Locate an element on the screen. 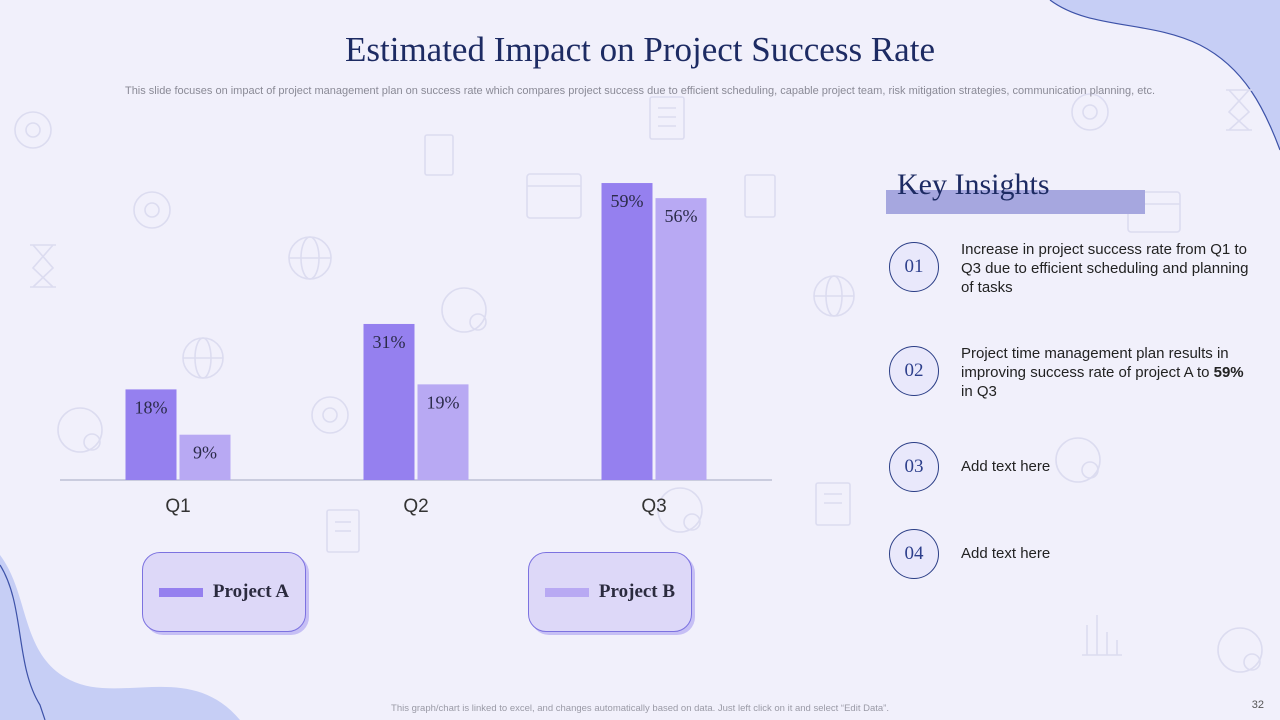 This screenshot has width=1280, height=720. legend-swatch-project-a is located at coordinates (180, 592).